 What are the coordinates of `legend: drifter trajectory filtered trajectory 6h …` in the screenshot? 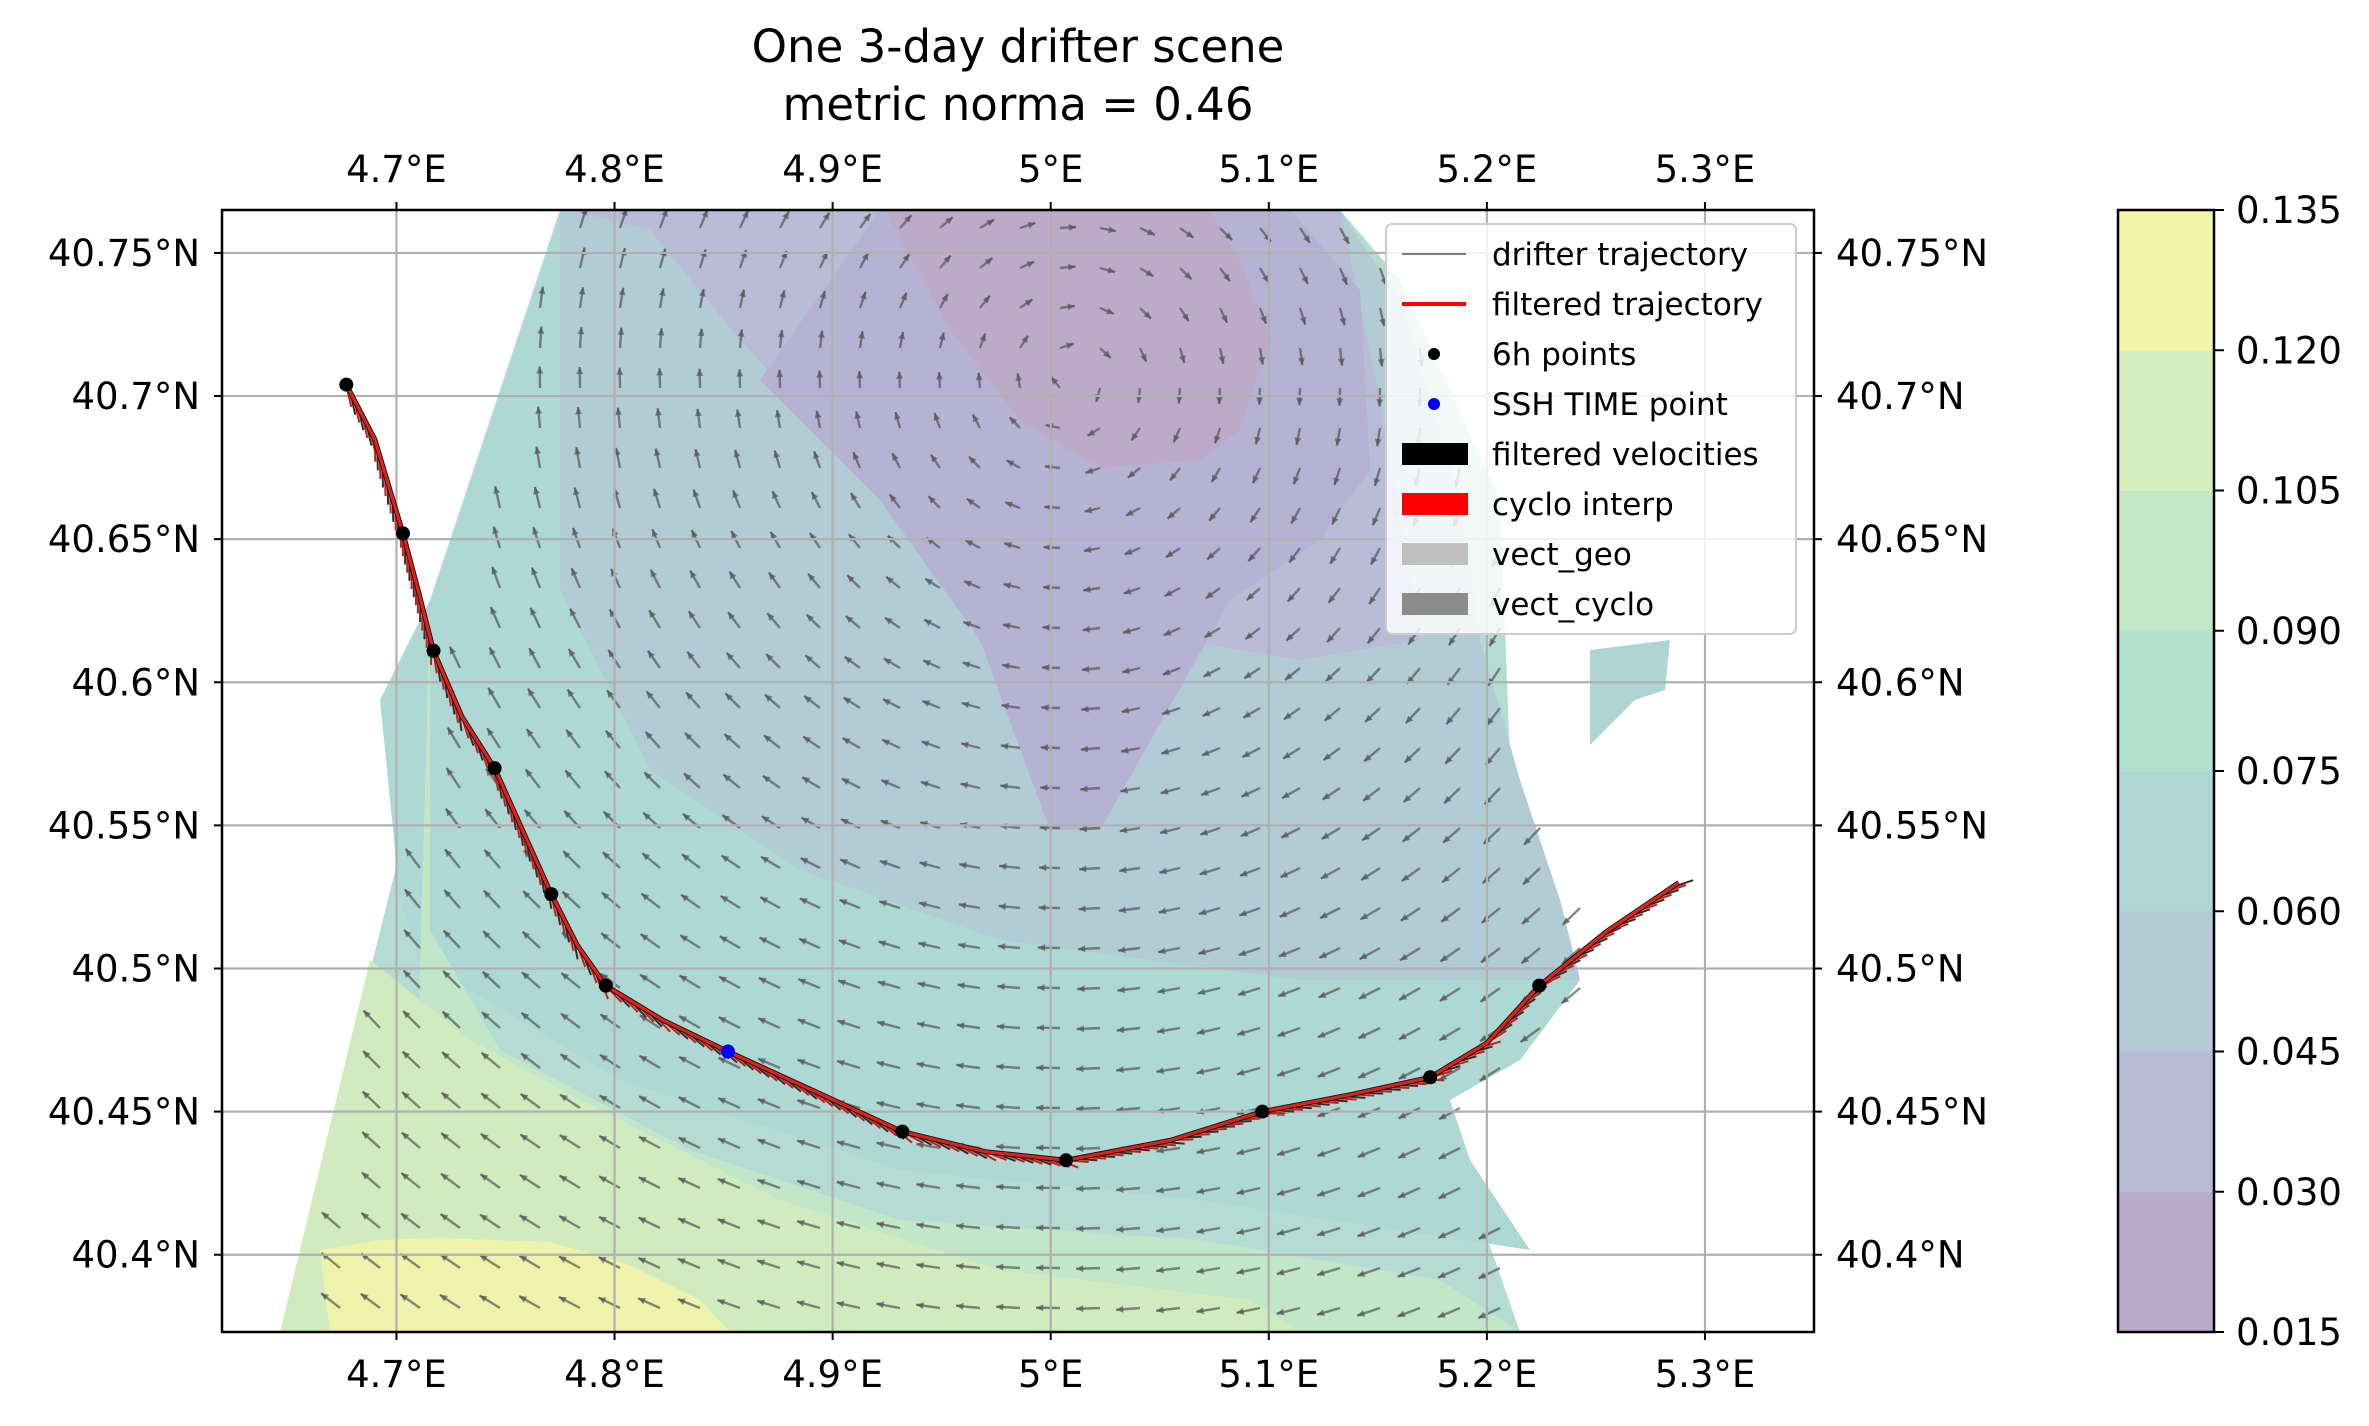 It's located at (1591, 429).